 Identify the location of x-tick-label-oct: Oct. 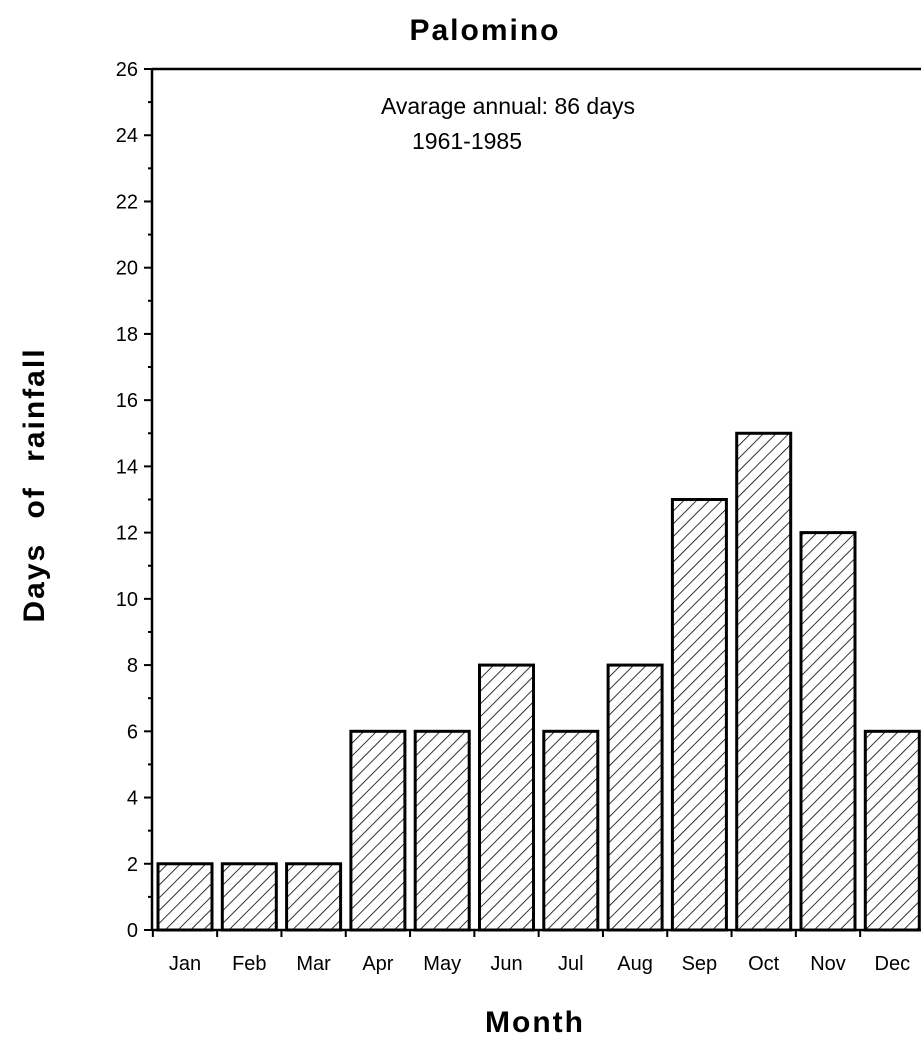
(764, 964).